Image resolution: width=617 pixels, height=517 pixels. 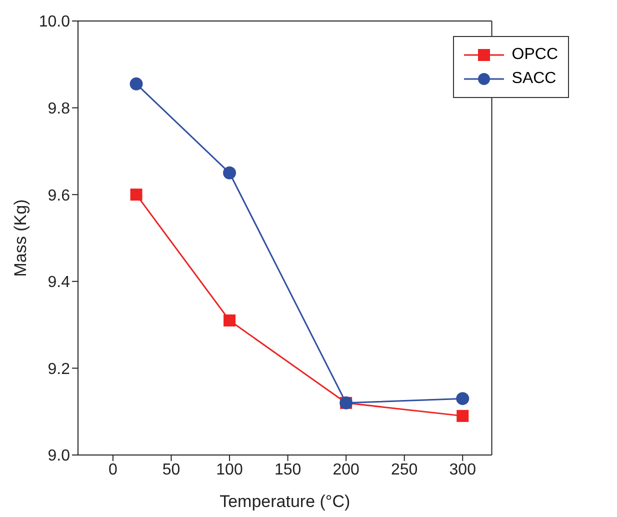 I want to click on legend-label: OPCC, so click(x=535, y=55).